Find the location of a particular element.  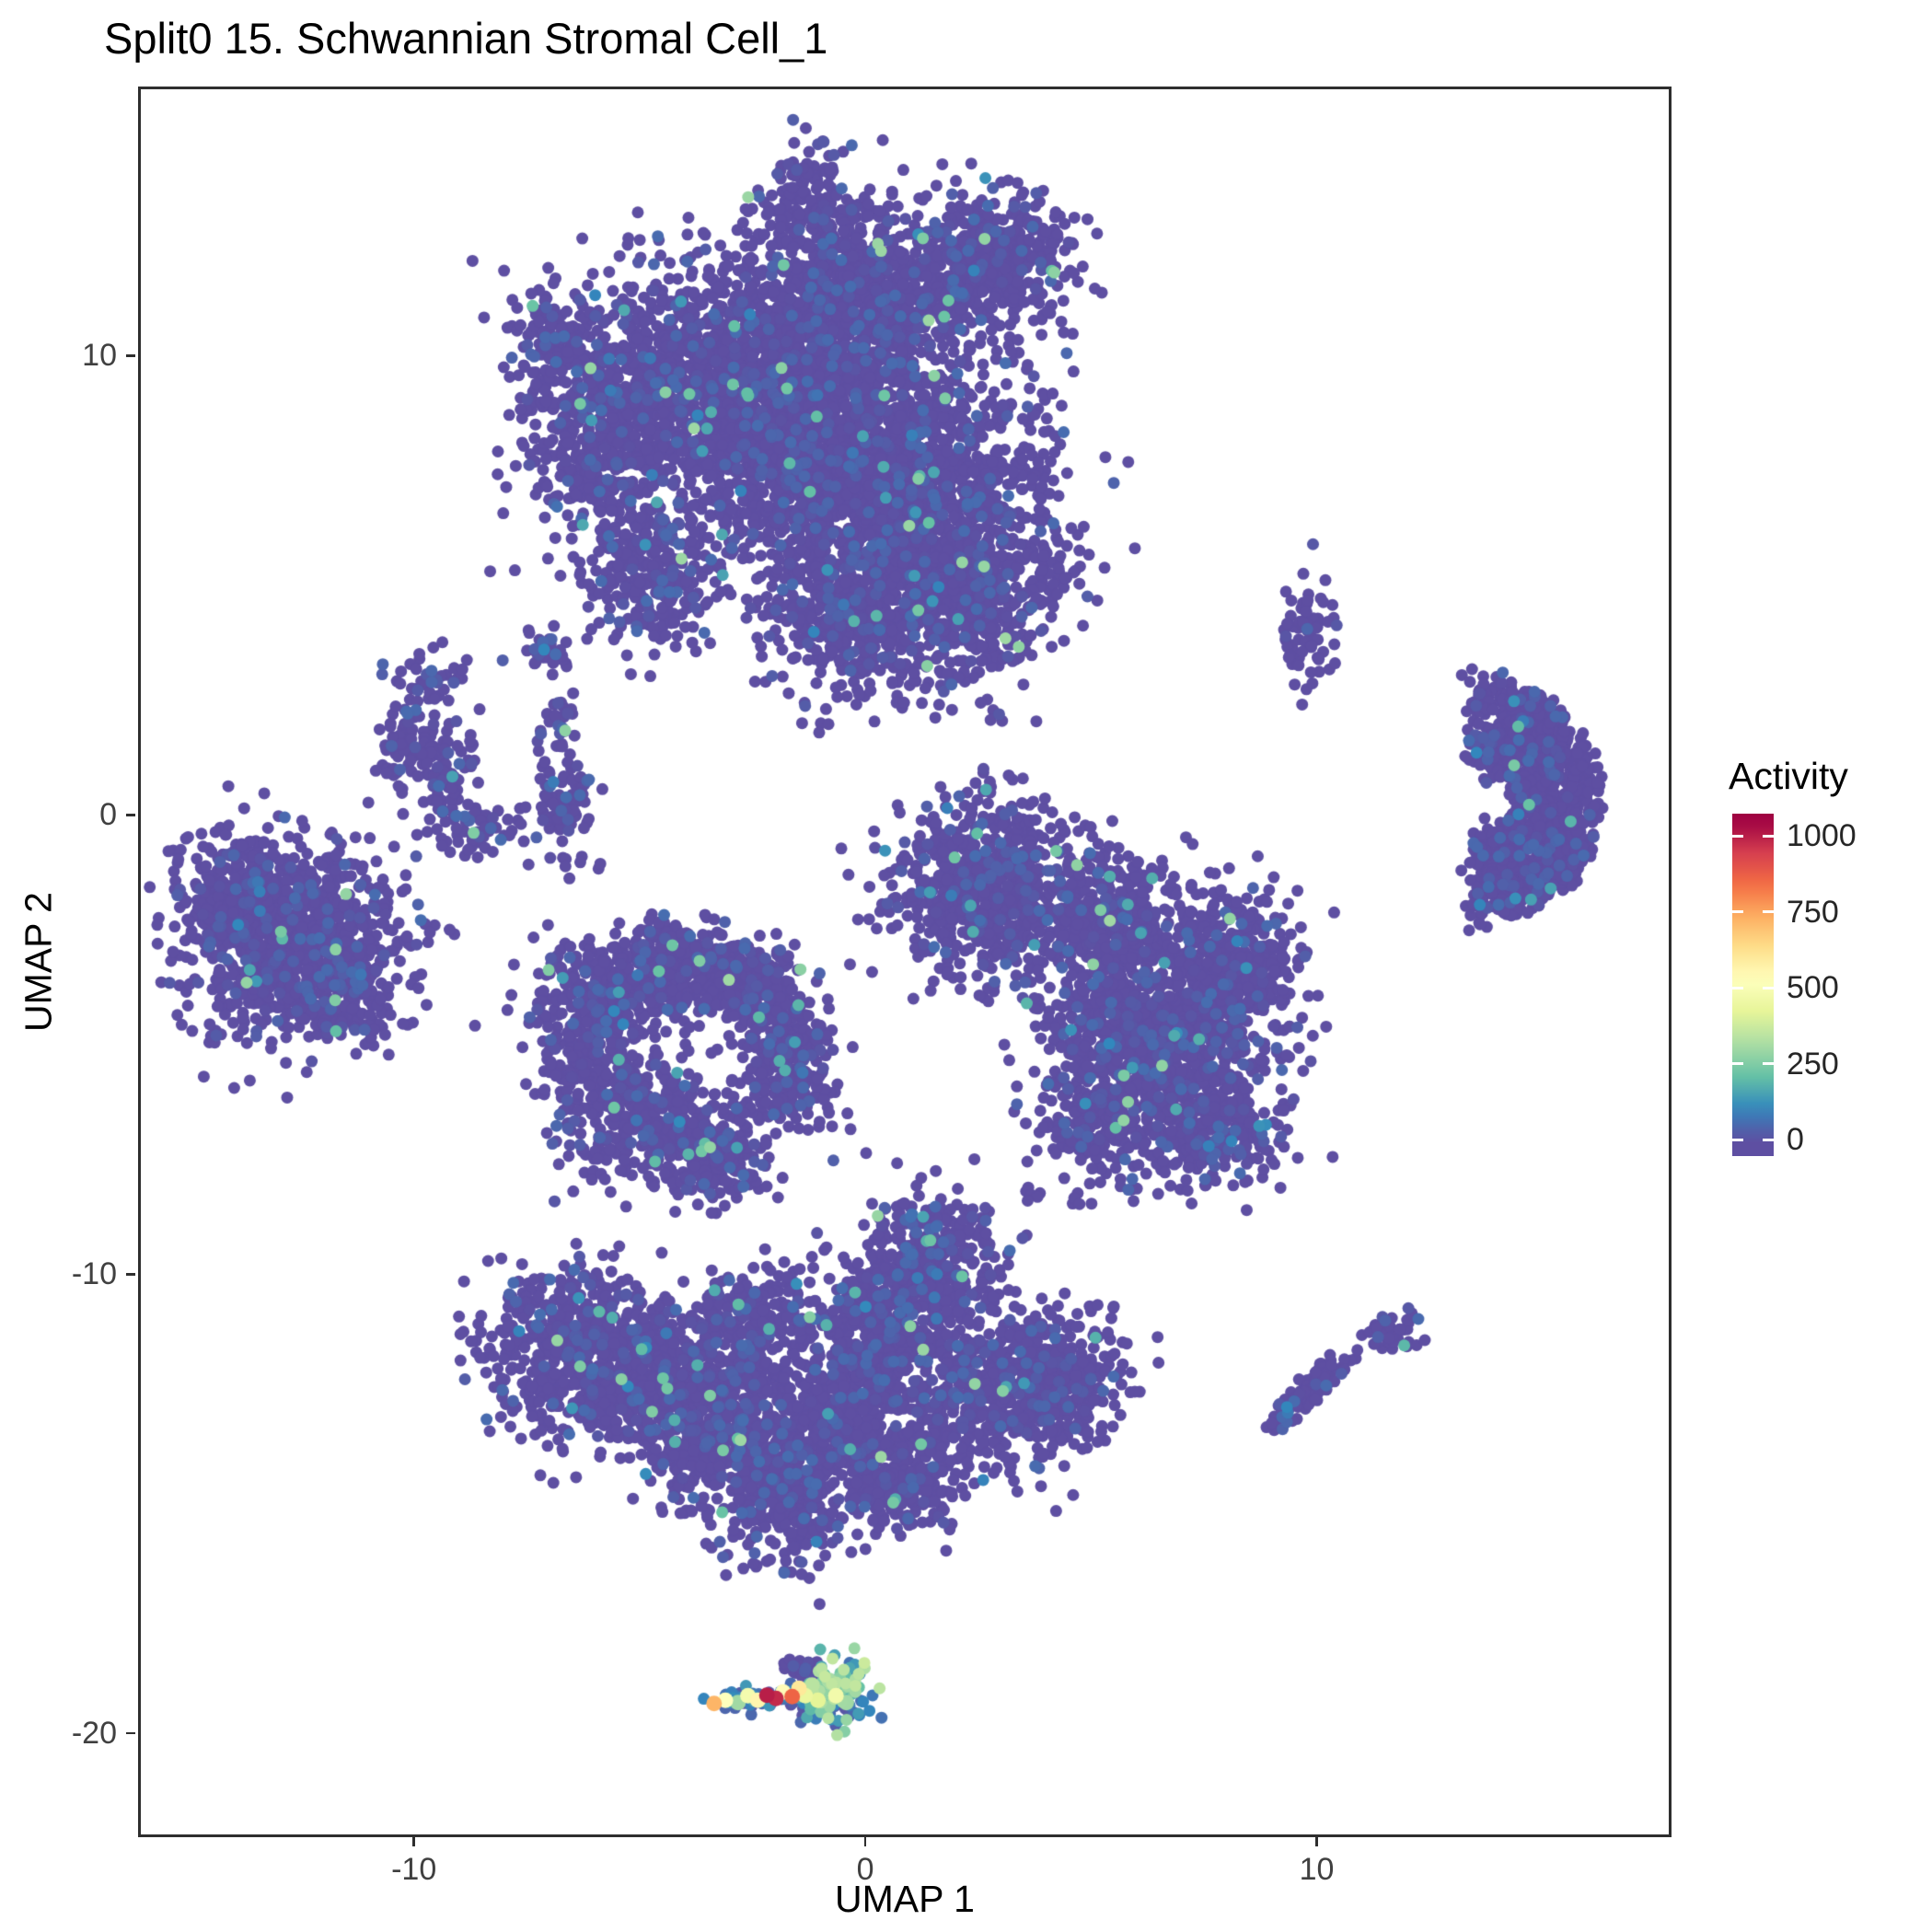

x-tick-label: 10 is located at coordinates (1317, 1870).